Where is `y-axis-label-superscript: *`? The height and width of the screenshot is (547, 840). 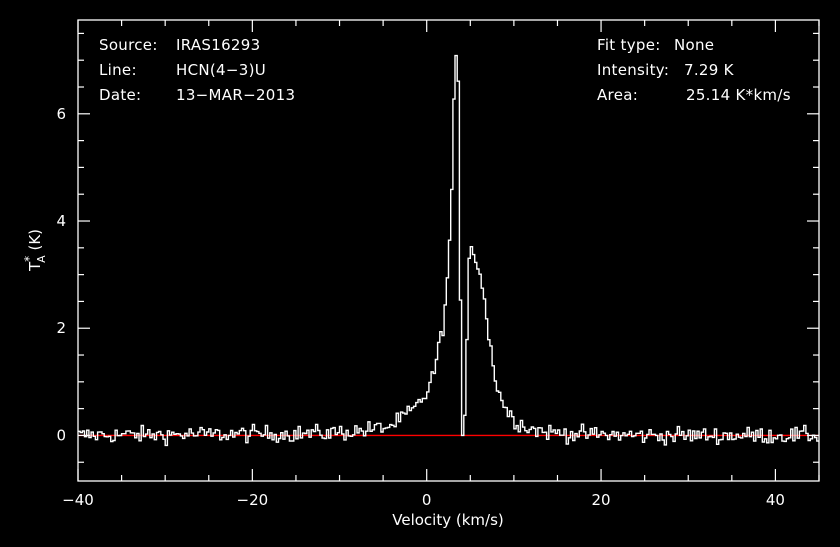 y-axis-label-superscript: * is located at coordinates (29, 259).